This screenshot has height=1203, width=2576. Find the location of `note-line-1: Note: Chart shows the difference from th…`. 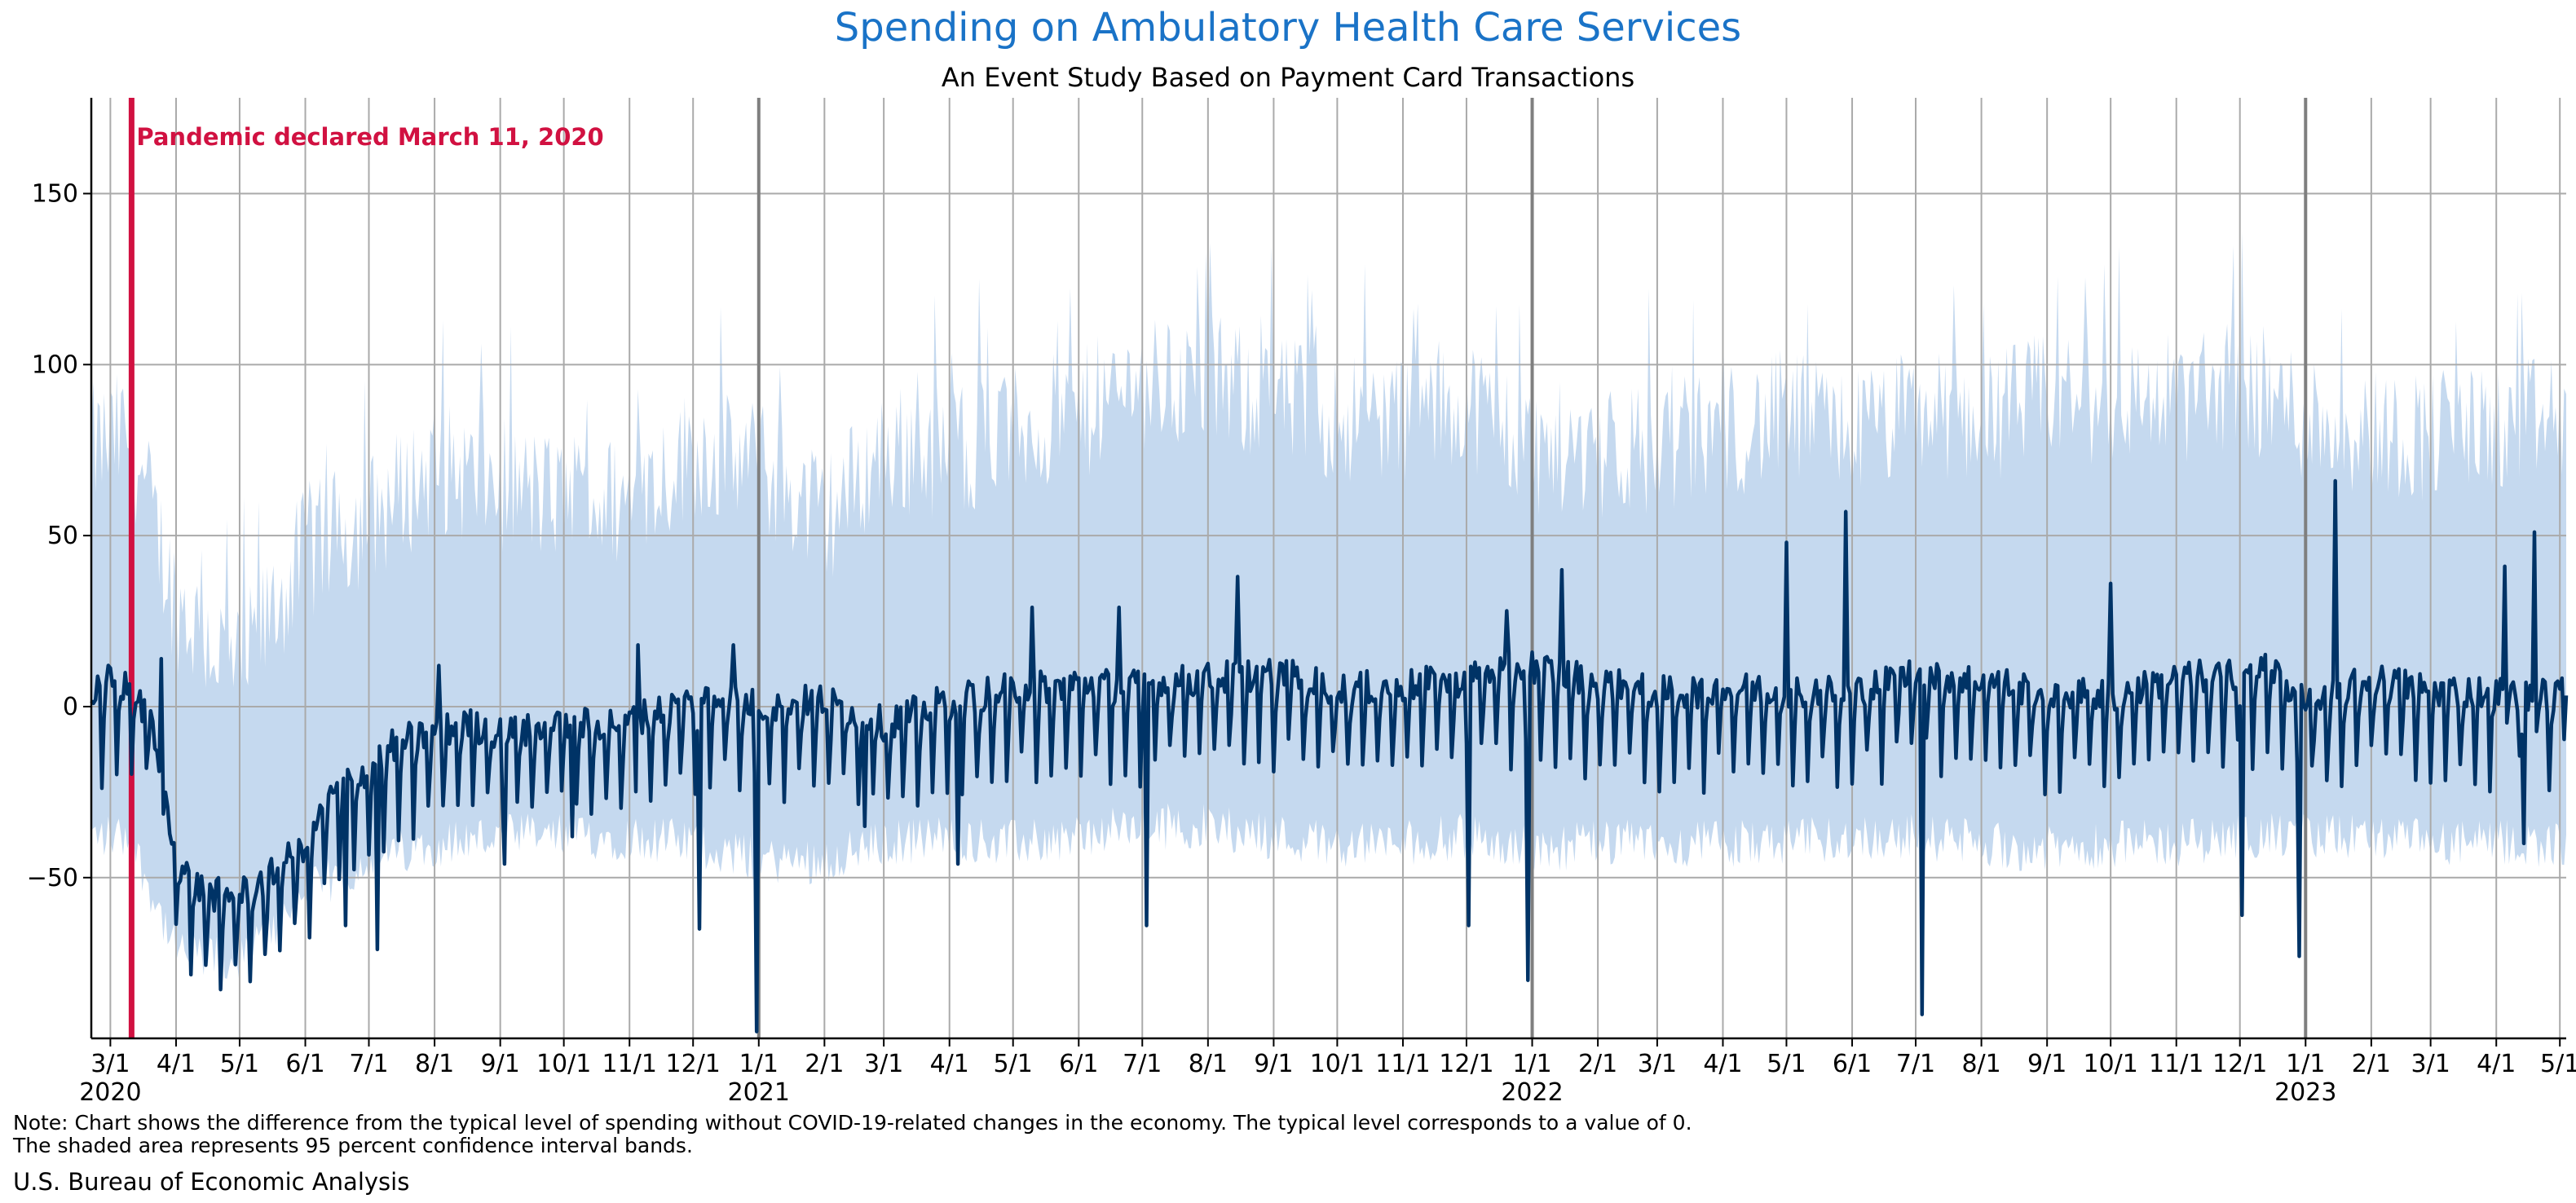

note-line-1: Note: Chart shows the difference from th… is located at coordinates (852, 1123).